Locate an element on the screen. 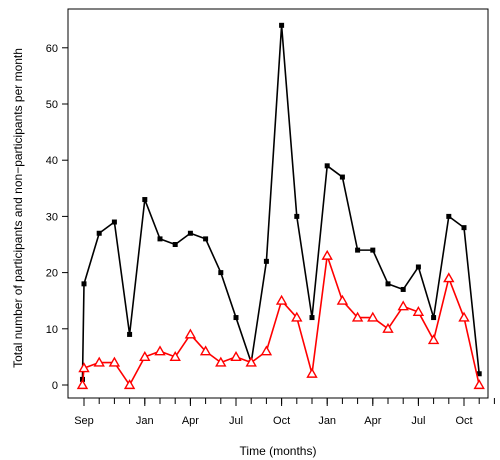  y-tick-label: 30 is located at coordinates (52, 217).